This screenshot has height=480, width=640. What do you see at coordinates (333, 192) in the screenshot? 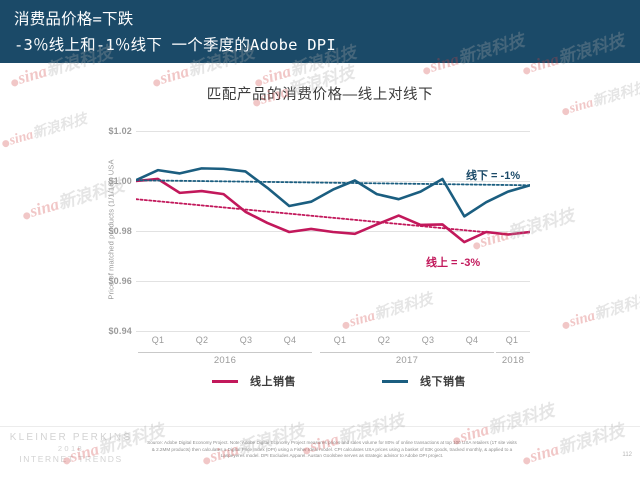
I see `series-line-offline` at bounding box center [333, 192].